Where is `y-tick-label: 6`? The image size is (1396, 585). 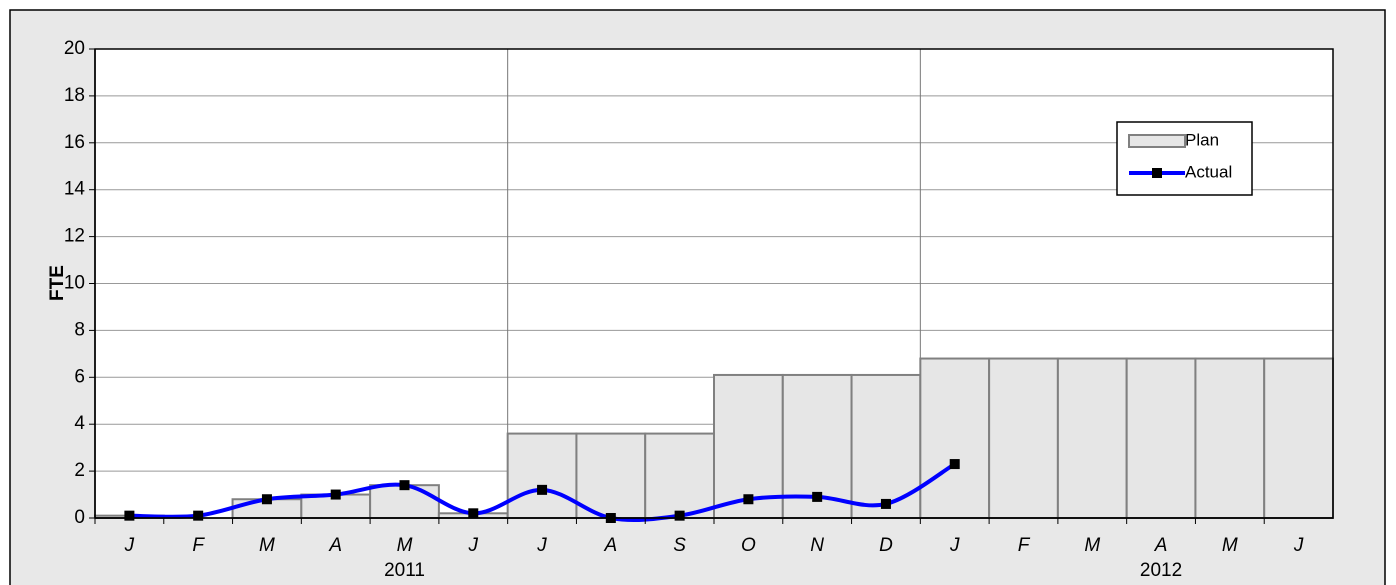 y-tick-label: 6 is located at coordinates (79, 376).